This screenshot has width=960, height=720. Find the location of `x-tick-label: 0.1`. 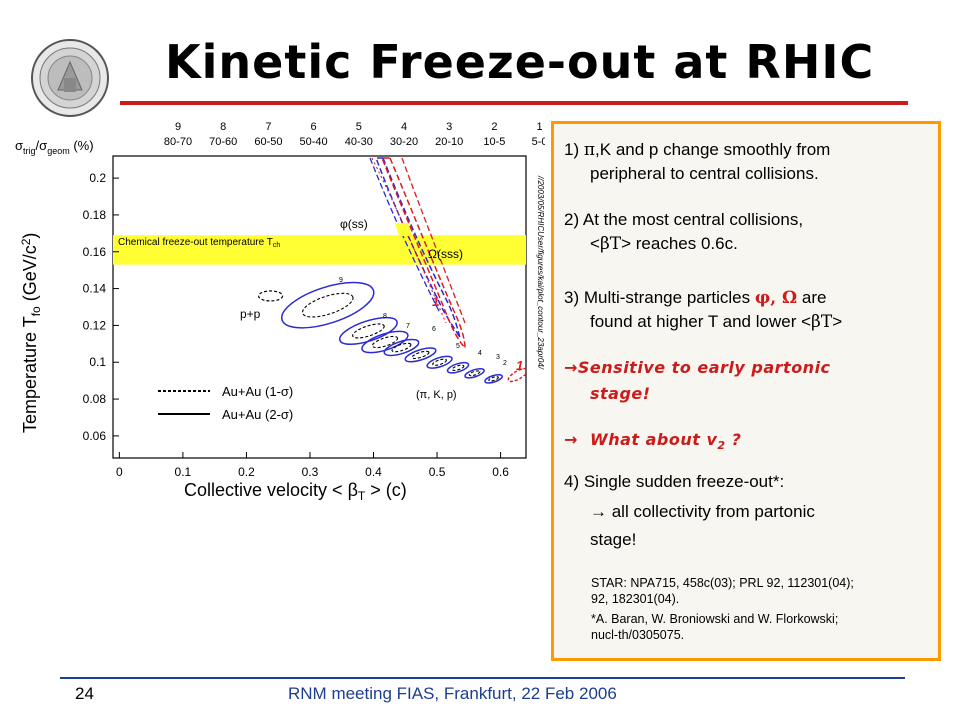

x-tick-label: 0.1 is located at coordinates (183, 472).